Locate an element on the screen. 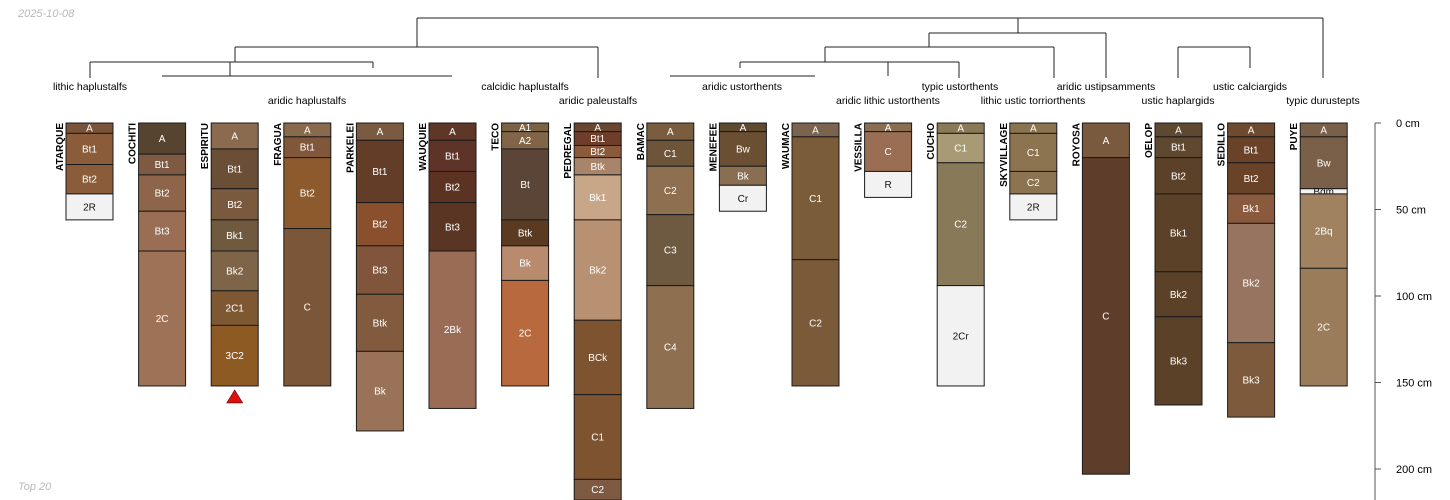 The width and height of the screenshot is (1450, 500). horizon-label: C4 is located at coordinates (670, 348).